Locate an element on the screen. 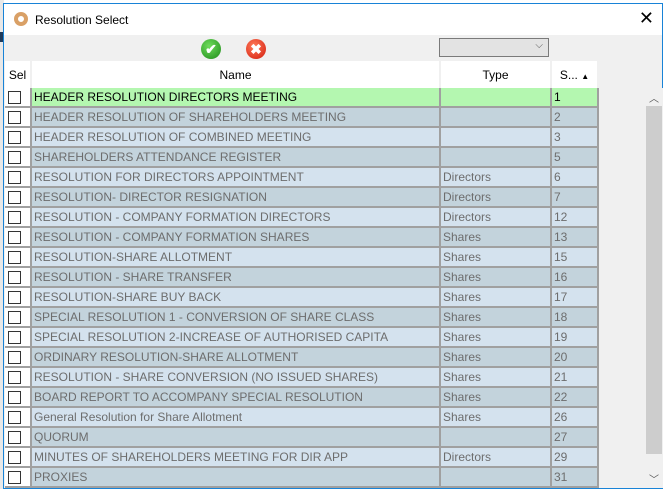  s-cell: 31 is located at coordinates (575, 477).